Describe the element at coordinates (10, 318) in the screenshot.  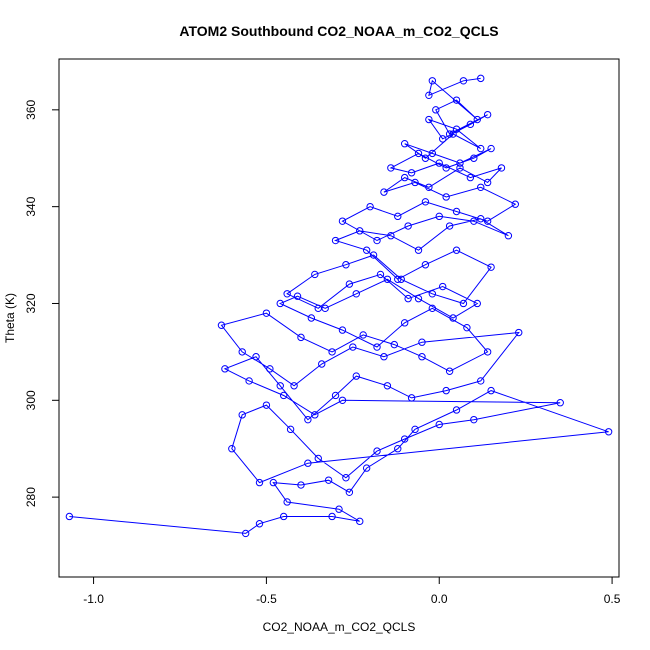
I see `y-axis-label: Theta (K)` at that location.